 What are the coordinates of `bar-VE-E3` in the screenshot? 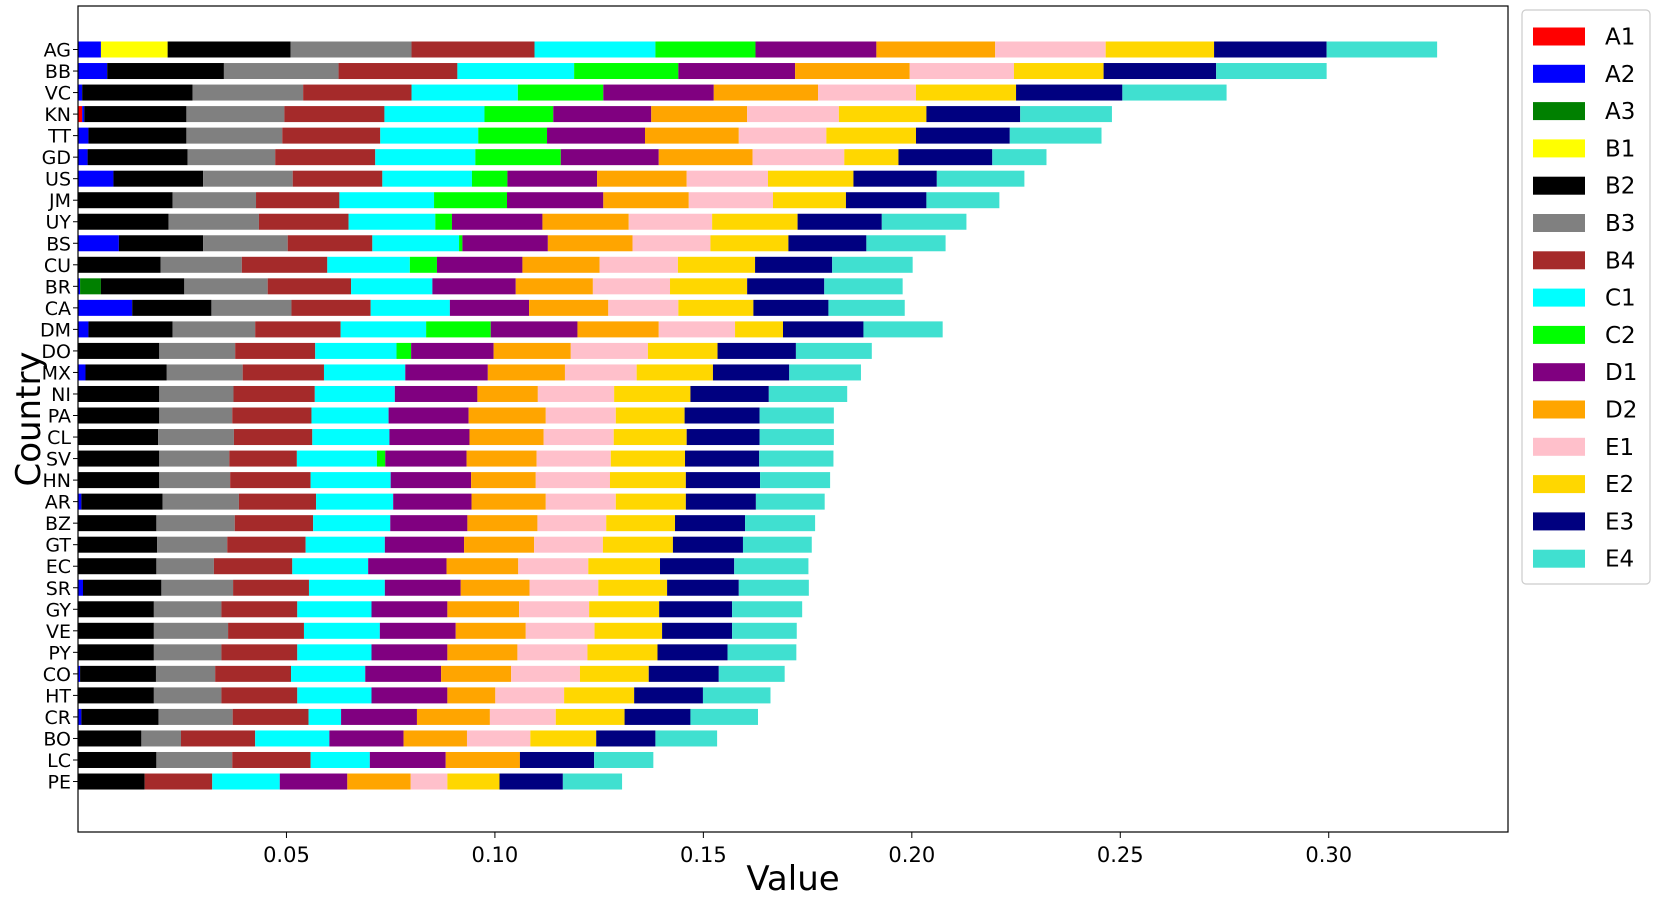 It's located at (697, 630).